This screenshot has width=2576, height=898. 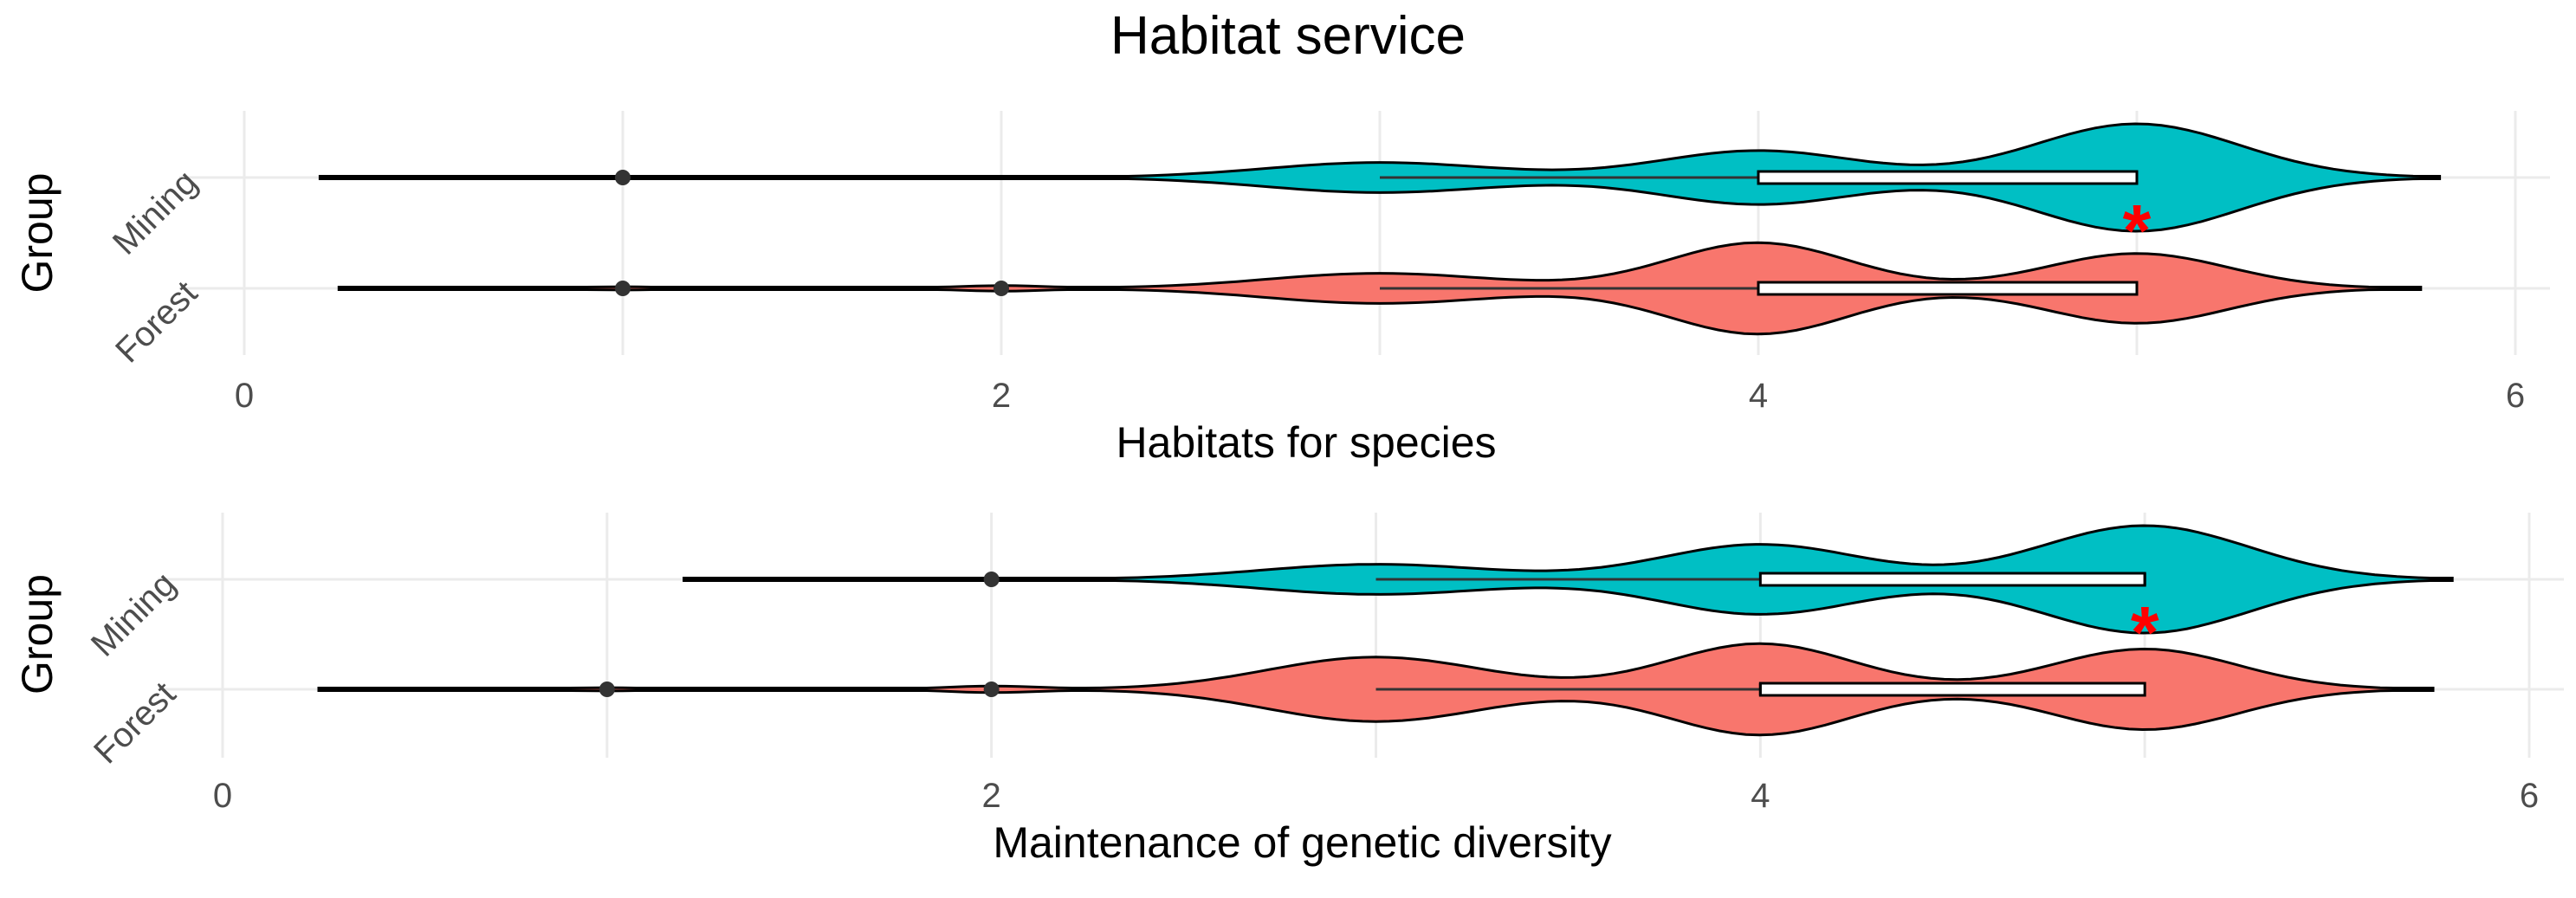 I want to click on x-axis-label: Maintenance of genetic diversity, so click(x=1302, y=842).